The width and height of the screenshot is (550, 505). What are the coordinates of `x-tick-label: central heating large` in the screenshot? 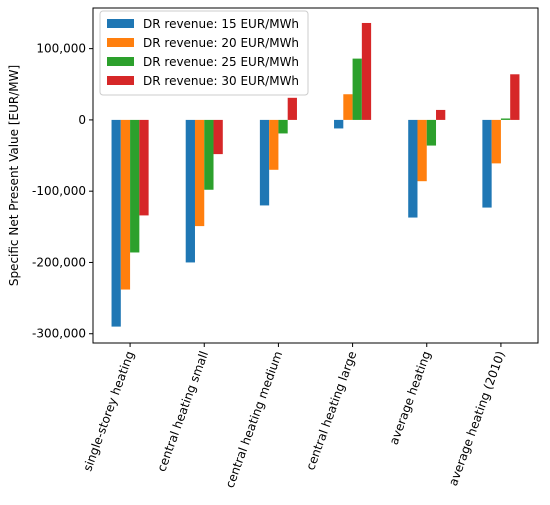 It's located at (331, 410).